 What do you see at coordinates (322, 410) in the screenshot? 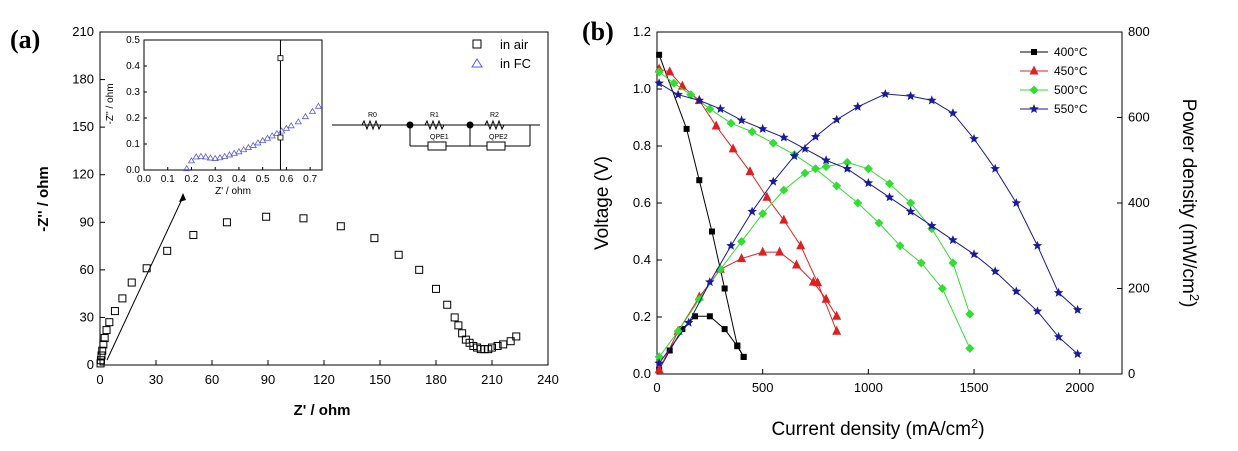
I see `x-axis-label-a: Z' / ohm` at bounding box center [322, 410].